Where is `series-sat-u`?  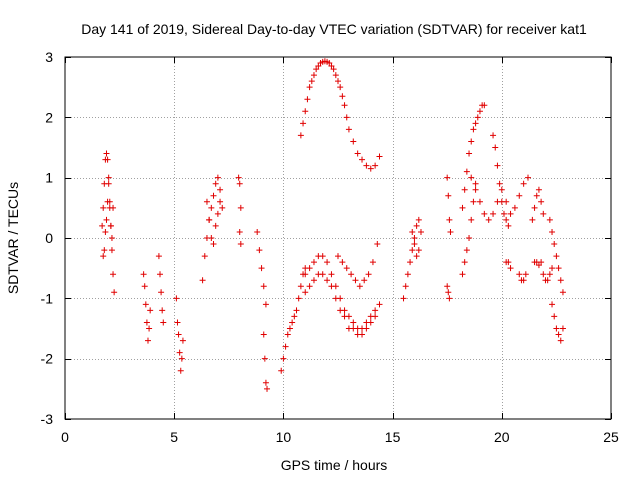 series-sat-u is located at coordinates (473, 156).